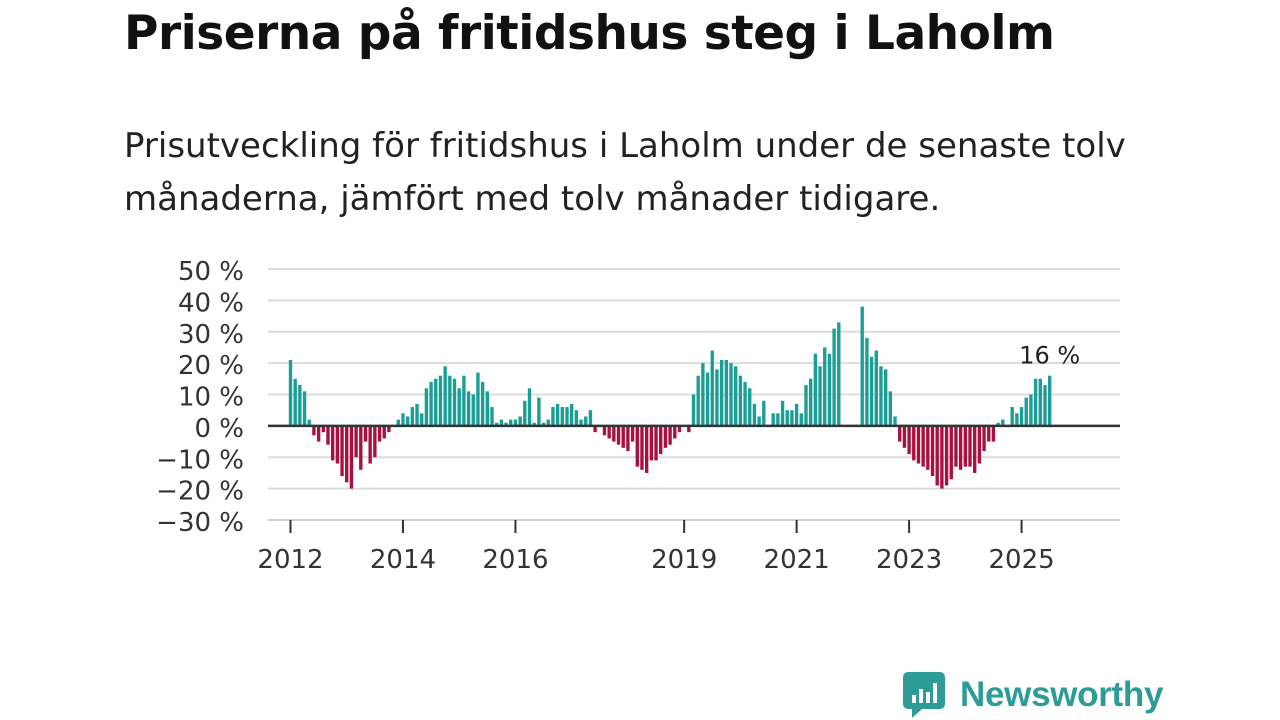 Image resolution: width=1280 pixels, height=720 pixels. What do you see at coordinates (219, 429) in the screenshot?
I see `y-tick-label: 0 %` at bounding box center [219, 429].